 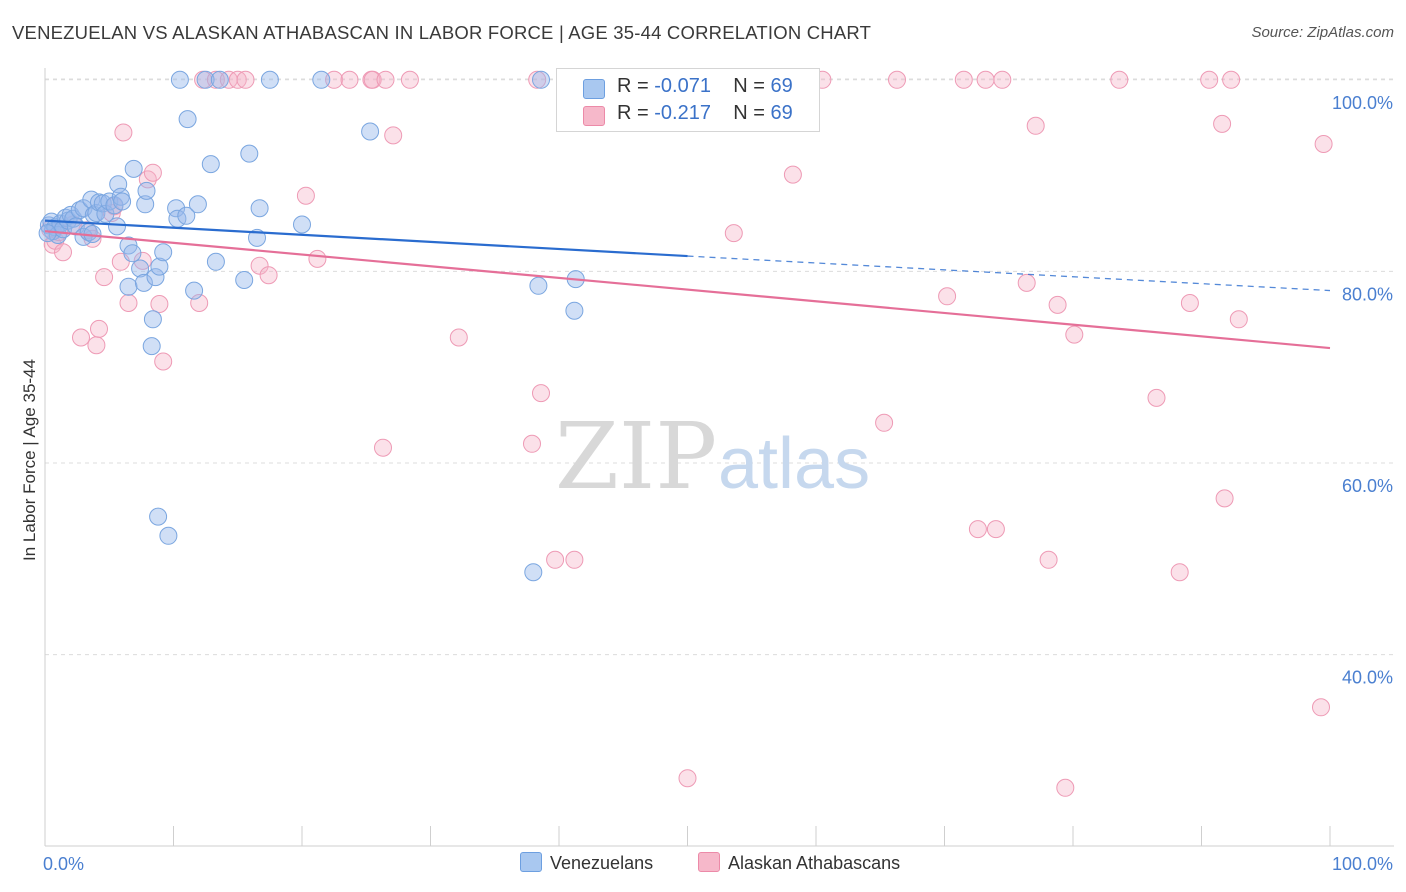 What do you see at coordinates (1367, 486) in the screenshot?
I see `y-tick-label: 60.0%` at bounding box center [1367, 486].